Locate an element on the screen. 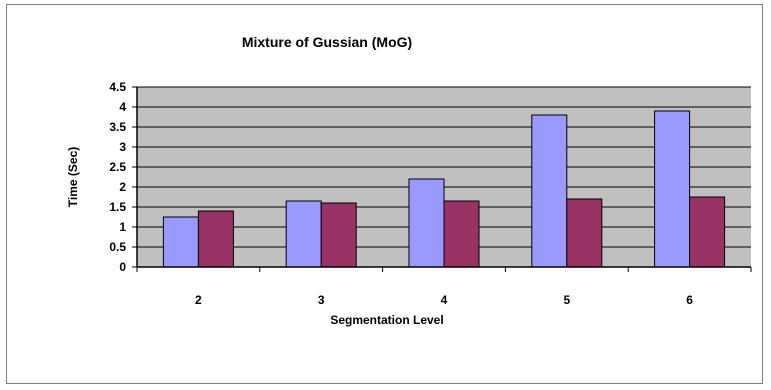  y-tick-label: 1.5 is located at coordinates (117, 207).